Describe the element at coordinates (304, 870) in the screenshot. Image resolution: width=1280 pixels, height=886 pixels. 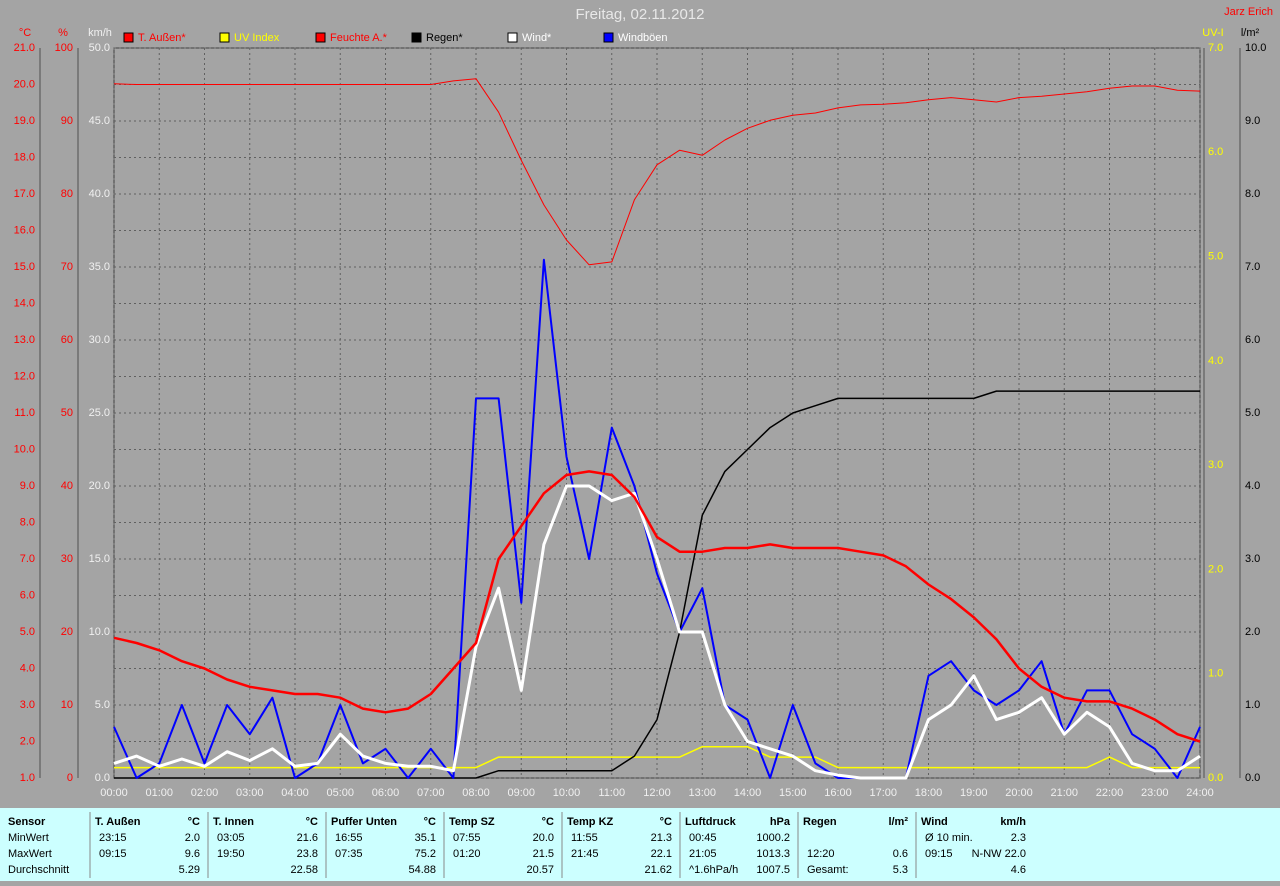
I see `cell-value: 22.58` at that location.